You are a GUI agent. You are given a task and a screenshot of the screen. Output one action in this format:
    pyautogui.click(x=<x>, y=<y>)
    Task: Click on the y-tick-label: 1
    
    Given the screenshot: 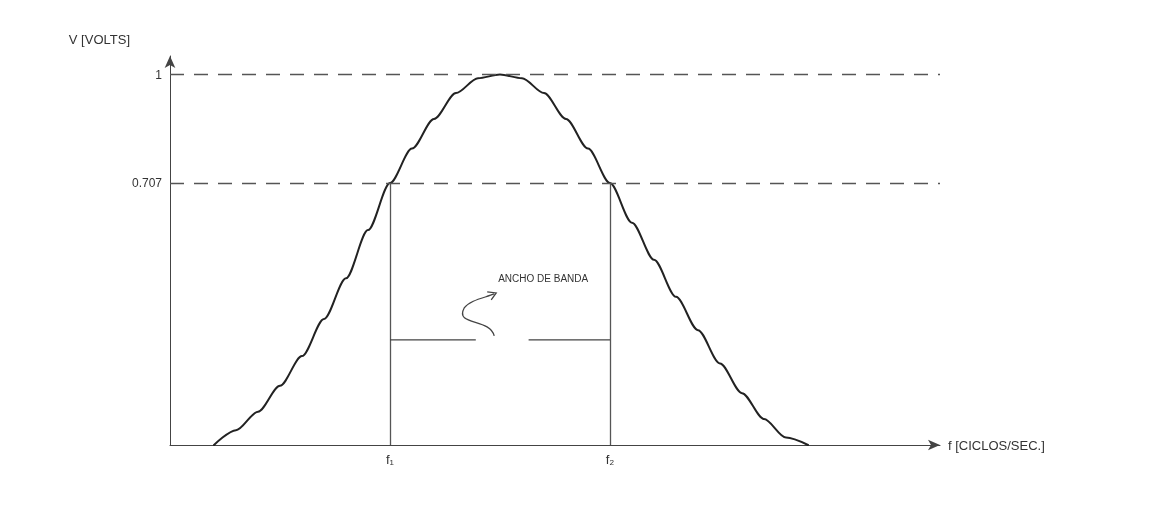 What is the action you would take?
    pyautogui.click(x=159, y=74)
    